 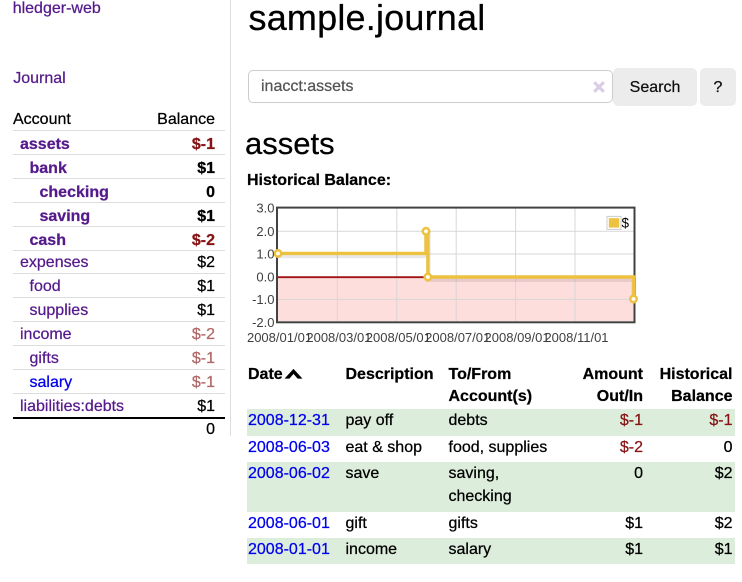 What do you see at coordinates (398, 337) in the screenshot?
I see `svg-text: 2008/05/01` at bounding box center [398, 337].